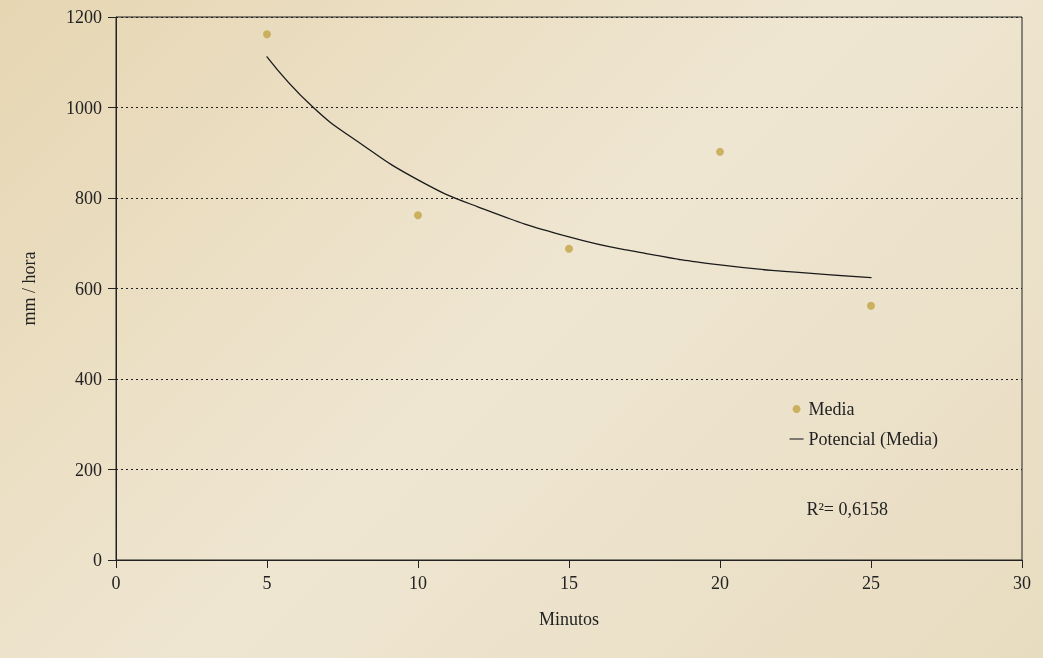 This screenshot has height=658, width=1043. Describe the element at coordinates (88, 288) in the screenshot. I see `y-tick-label: 600` at that location.